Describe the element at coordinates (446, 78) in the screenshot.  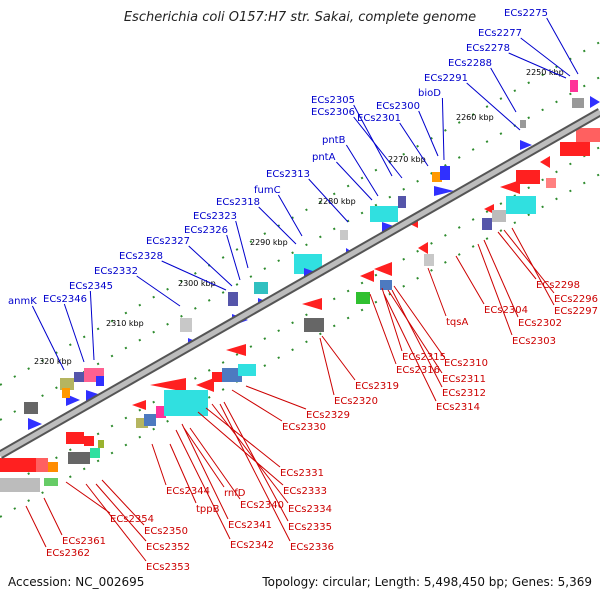
I see `forward-gene-label-4: ECs2291` at that location.